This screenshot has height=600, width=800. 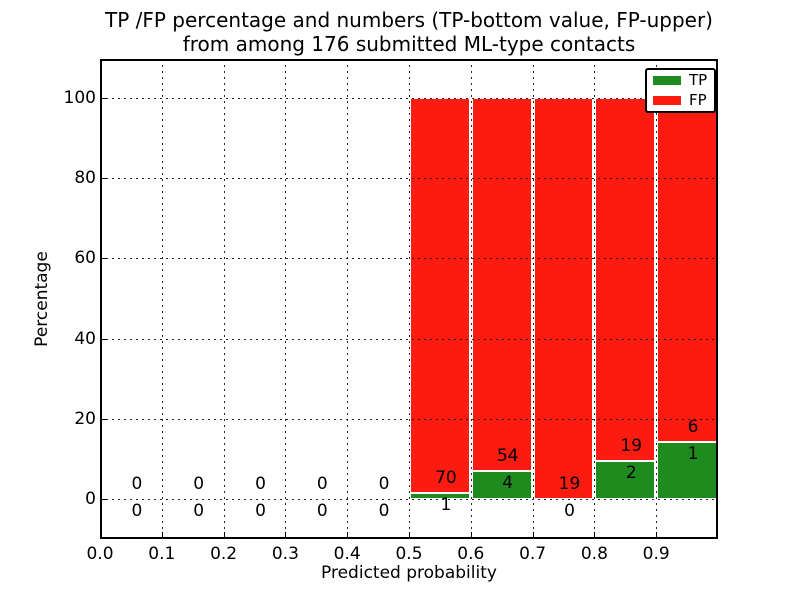 I want to click on legend-entry-fp: FP, so click(x=680, y=100).